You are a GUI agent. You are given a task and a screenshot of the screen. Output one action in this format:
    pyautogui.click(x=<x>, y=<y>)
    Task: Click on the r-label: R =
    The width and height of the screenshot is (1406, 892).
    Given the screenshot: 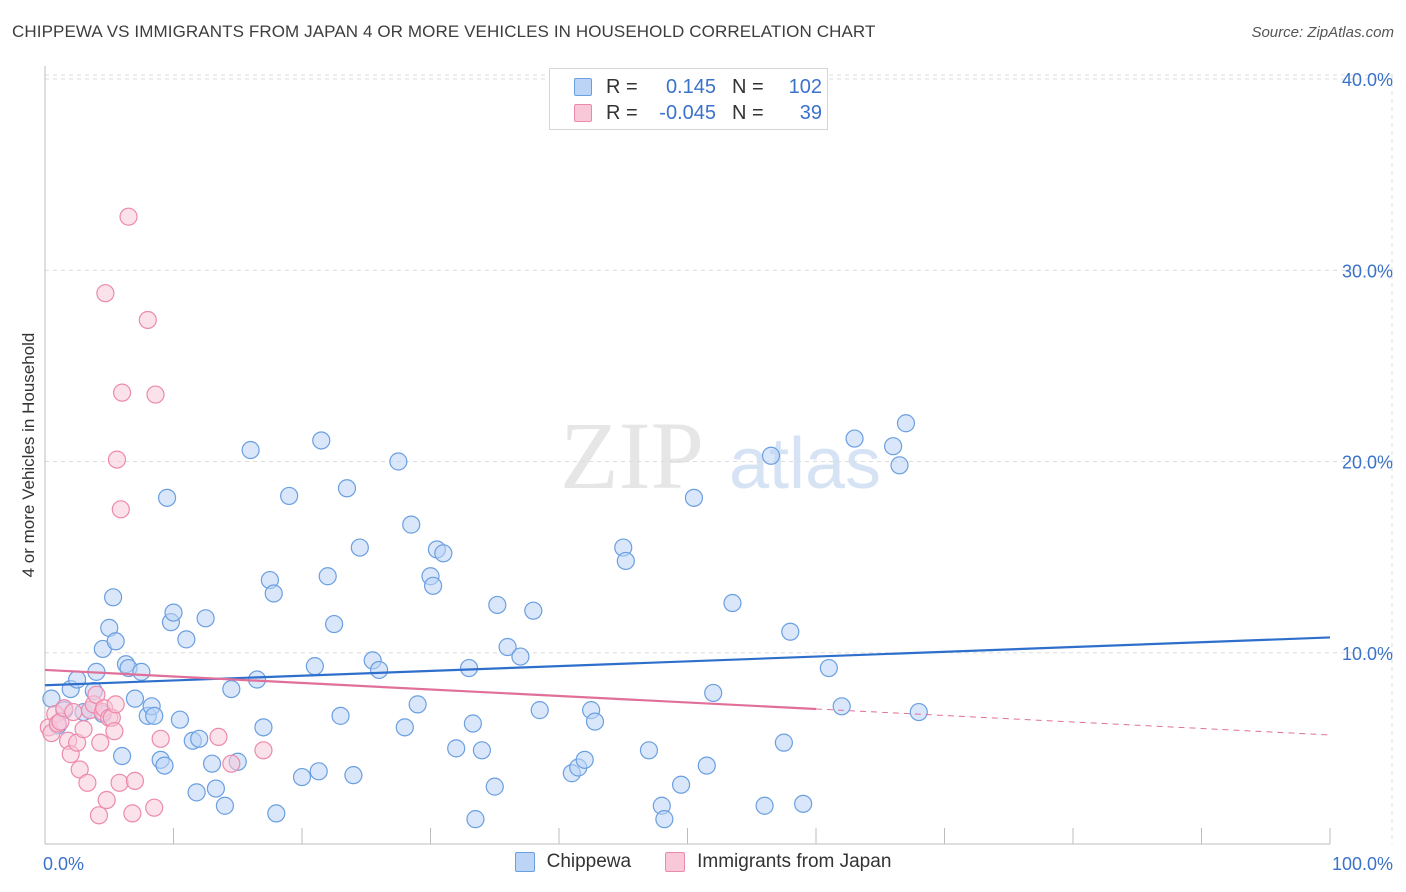 What is the action you would take?
    pyautogui.click(x=622, y=112)
    